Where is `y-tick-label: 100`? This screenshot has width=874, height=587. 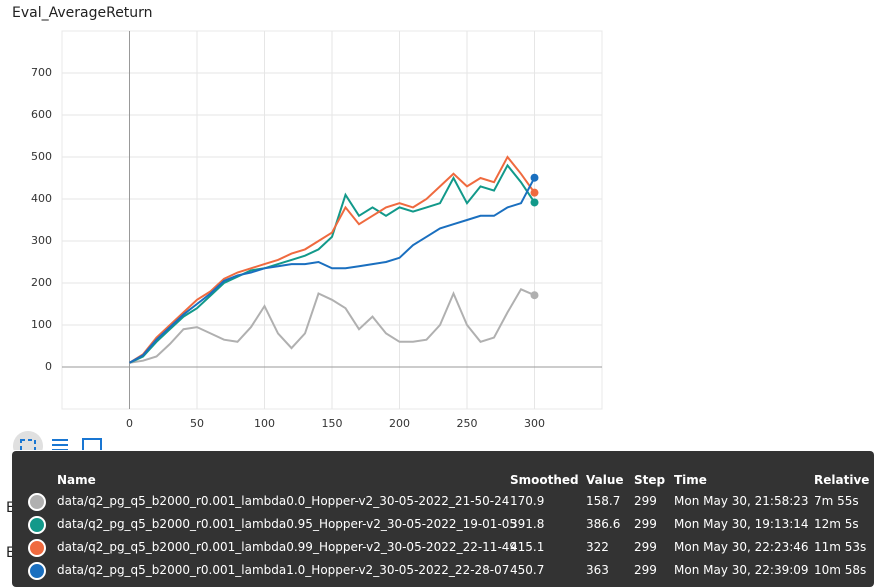
y-tick-label: 100 is located at coordinates (41, 324).